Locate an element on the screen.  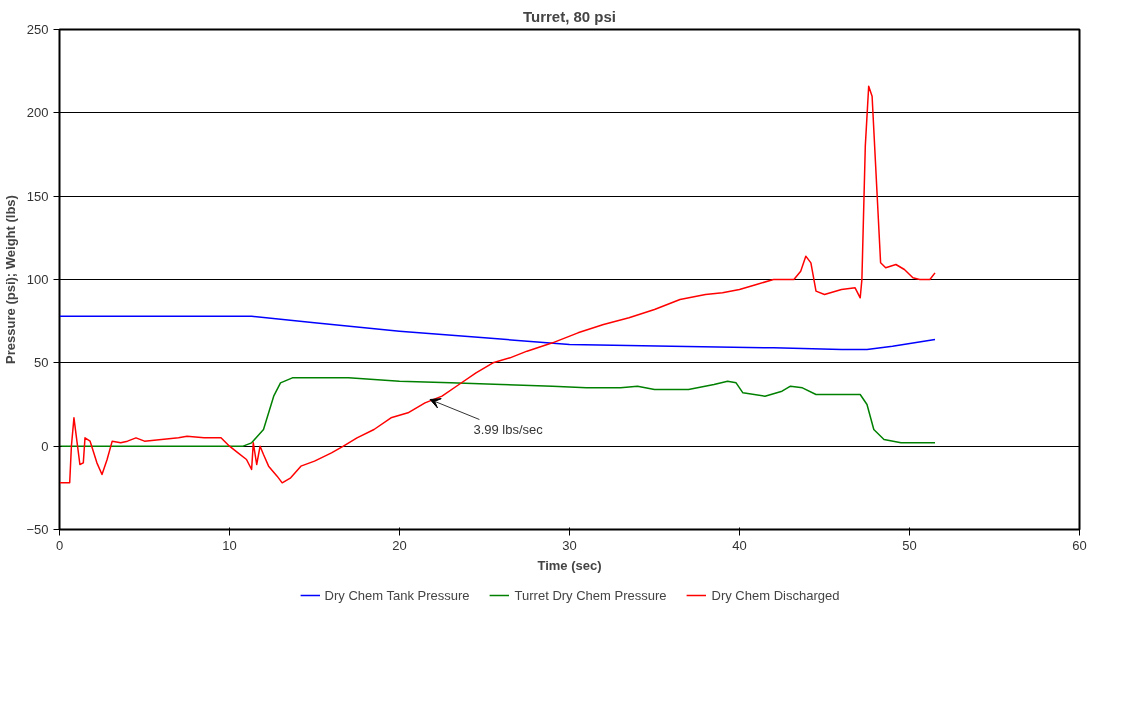
legend-label: Dry Chem Tank Pressure is located at coordinates (397, 595).